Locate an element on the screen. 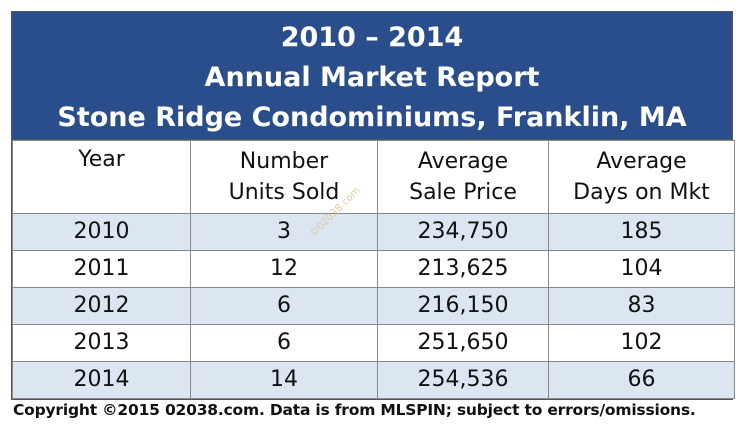 The height and width of the screenshot is (433, 741). header-year-label: Year is located at coordinates (101, 159).